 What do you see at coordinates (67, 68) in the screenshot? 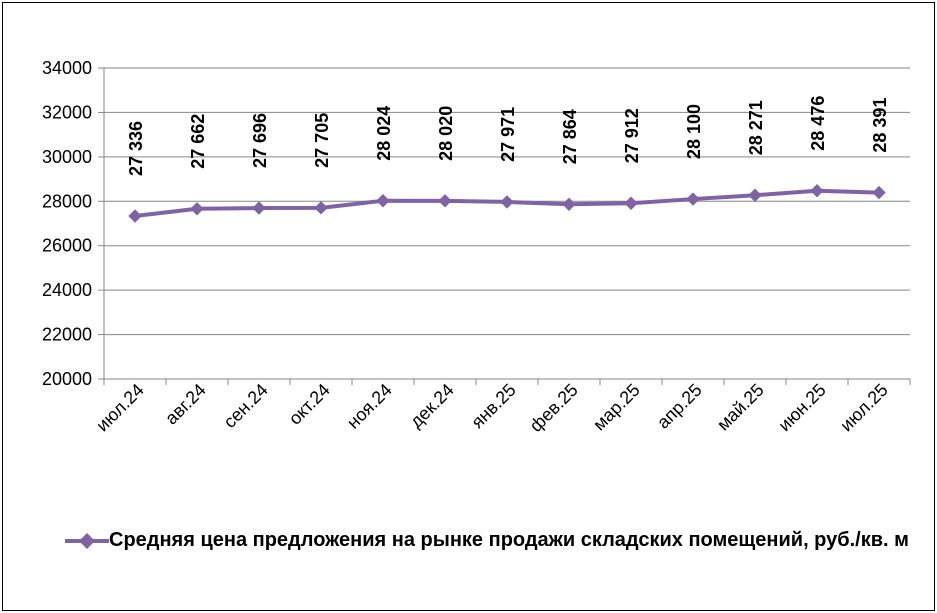
I see `y-tick-label: 34000` at bounding box center [67, 68].